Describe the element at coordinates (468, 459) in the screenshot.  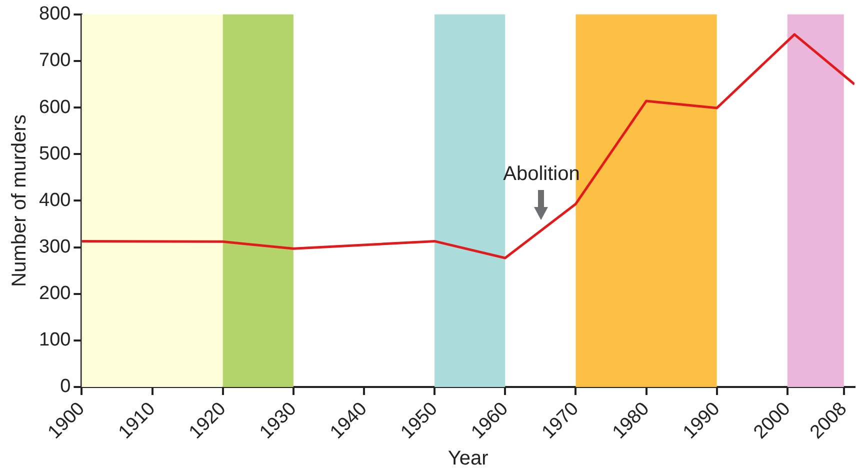
I see `x-axis-title: Year` at that location.